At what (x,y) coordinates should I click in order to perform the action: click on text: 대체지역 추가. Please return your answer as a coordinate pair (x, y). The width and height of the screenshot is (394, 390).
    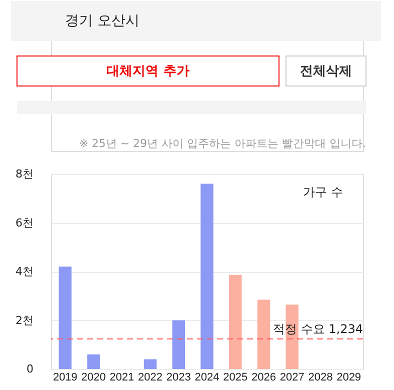
    Looking at the image, I should click on (148, 71).